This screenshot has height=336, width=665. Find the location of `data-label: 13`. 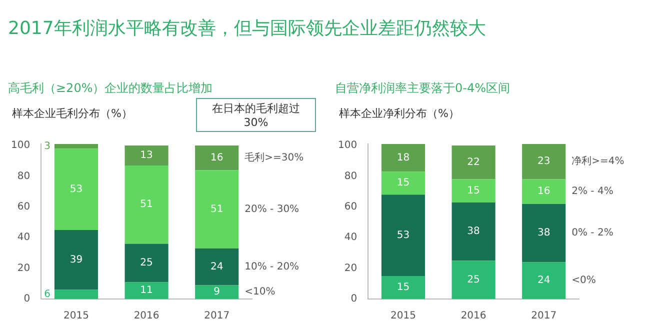

data-label: 13 is located at coordinates (146, 156).